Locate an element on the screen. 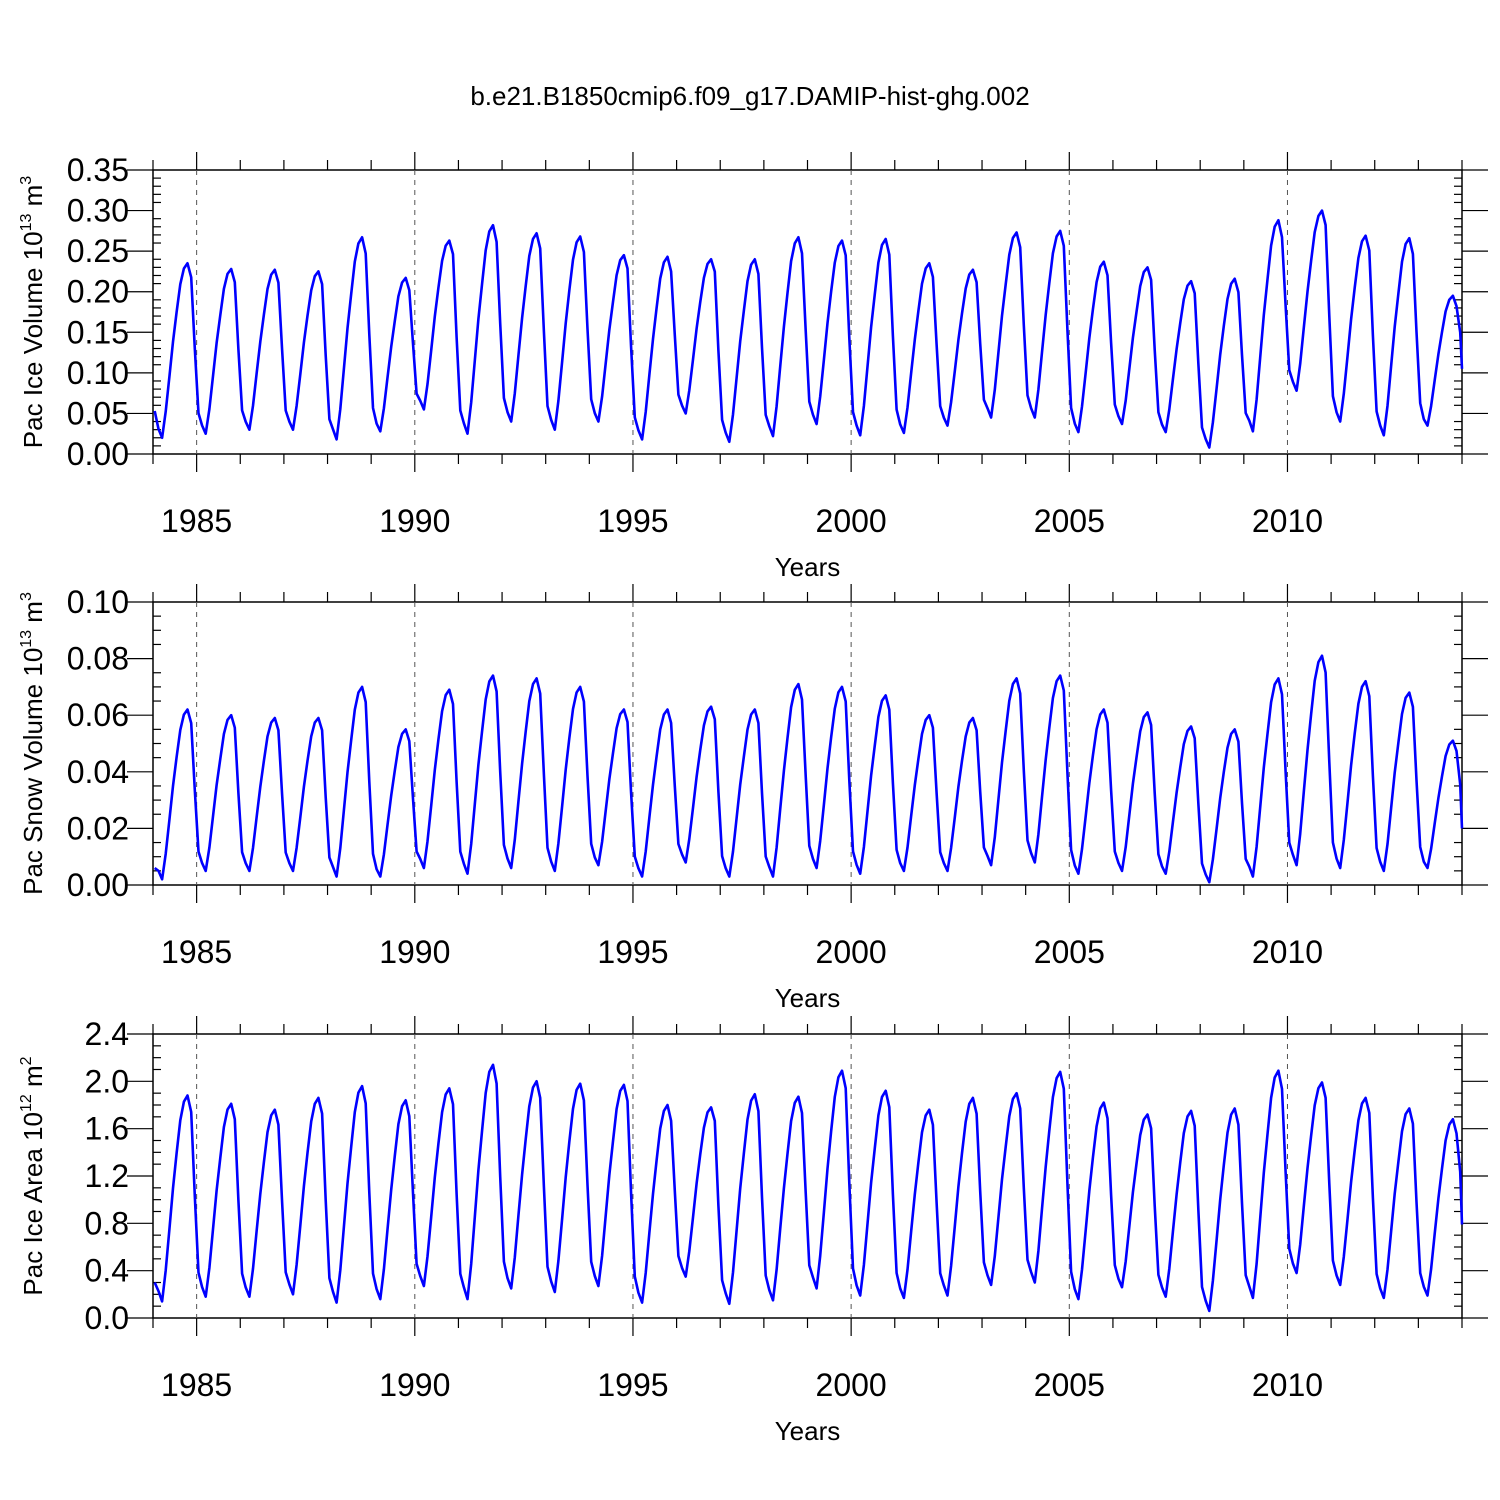 The height and width of the screenshot is (1500, 1500). y-tick-label: 0.30 is located at coordinates (98, 211).